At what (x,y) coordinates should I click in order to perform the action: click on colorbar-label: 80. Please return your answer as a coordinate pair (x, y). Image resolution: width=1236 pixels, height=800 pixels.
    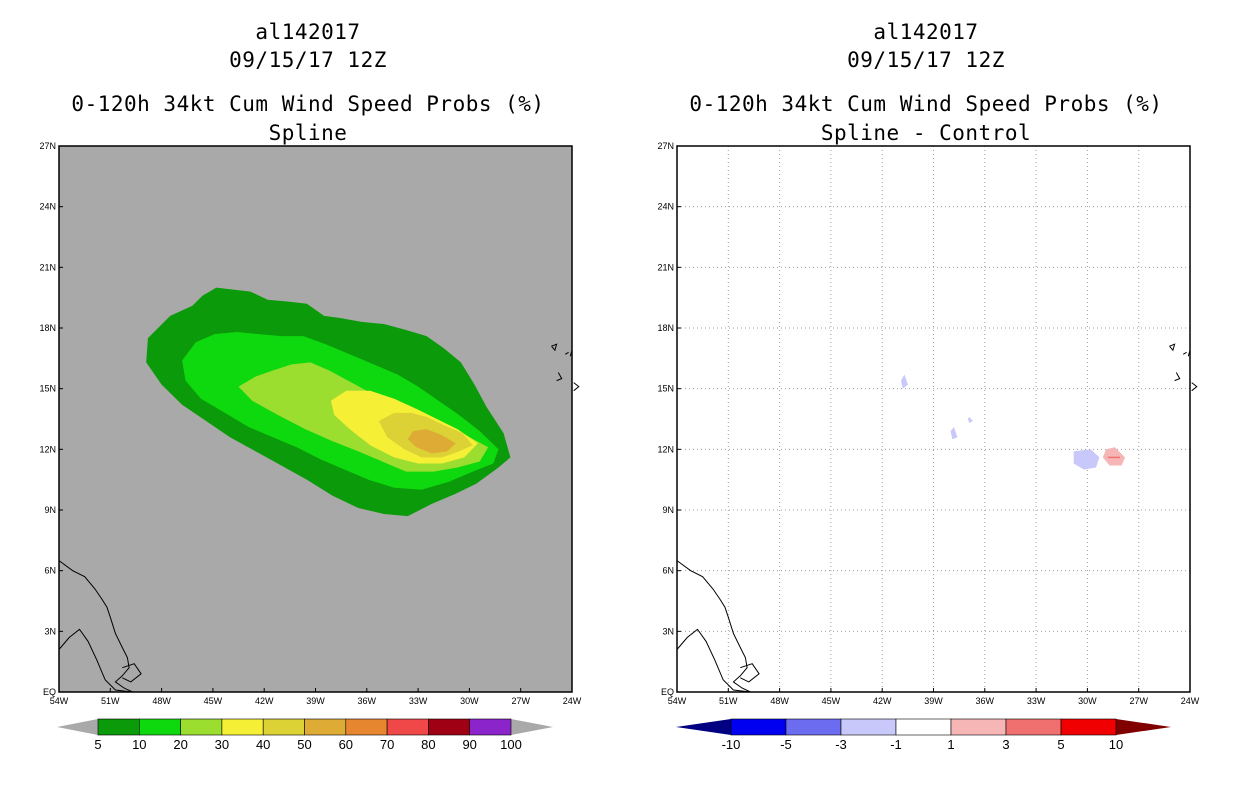
    Looking at the image, I should click on (428, 744).